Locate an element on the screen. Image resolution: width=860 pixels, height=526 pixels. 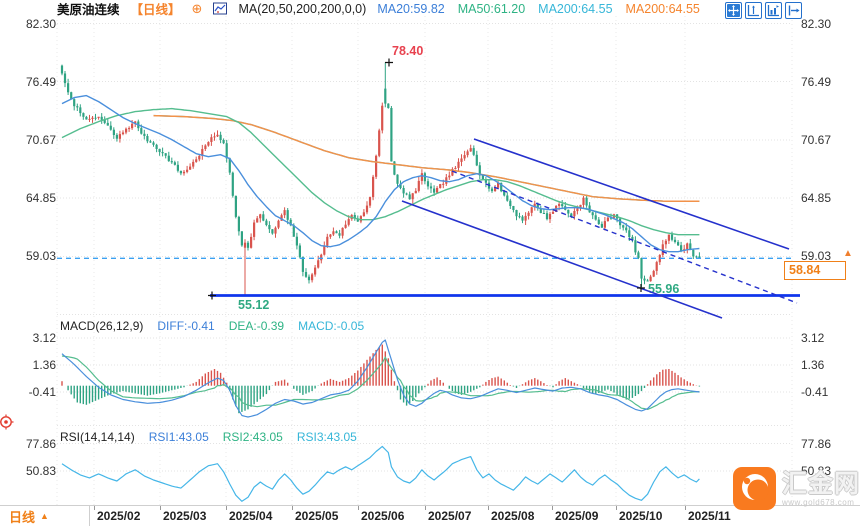
month-label: 2025/09 is located at coordinates (577, 516).